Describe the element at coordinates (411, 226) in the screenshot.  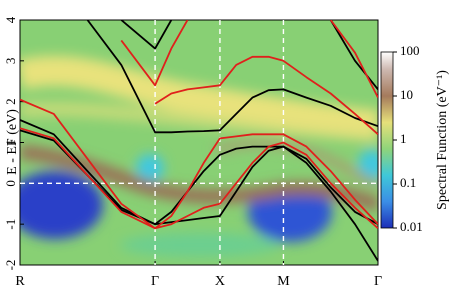
I see `colorbar-tick-label: 0.01` at that location.